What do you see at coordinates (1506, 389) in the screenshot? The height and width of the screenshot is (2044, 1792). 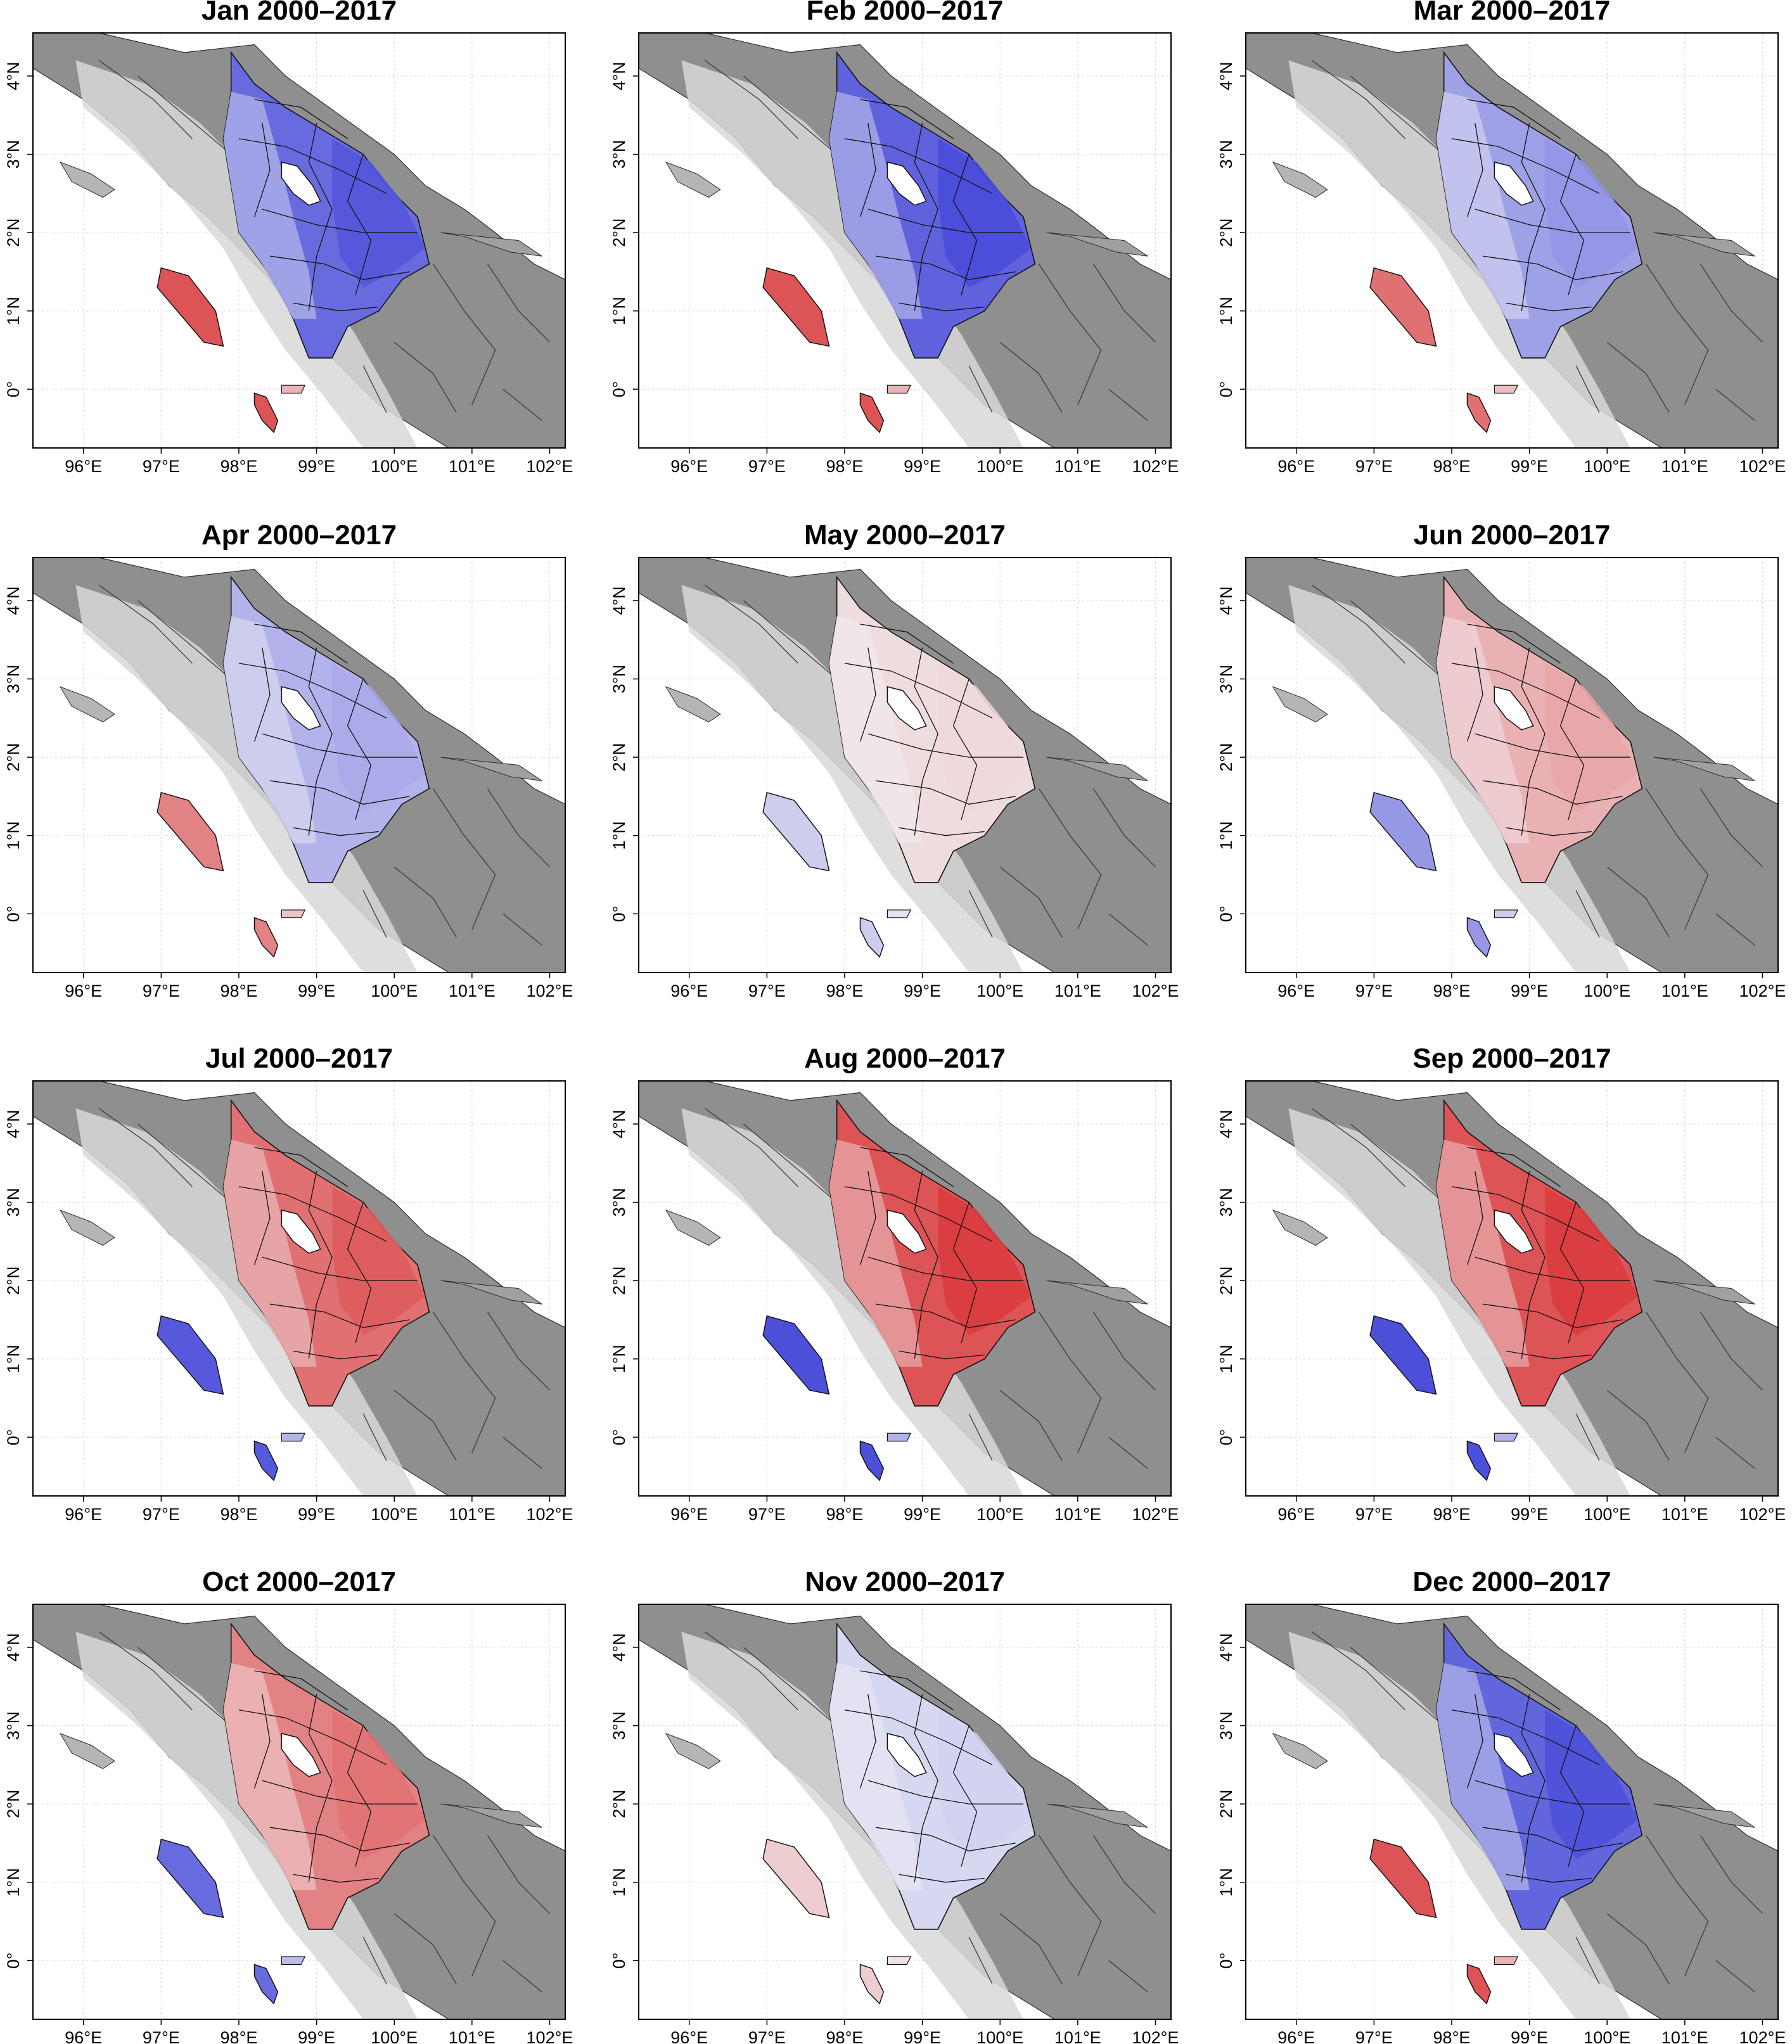 I see `batu-islet` at bounding box center [1506, 389].